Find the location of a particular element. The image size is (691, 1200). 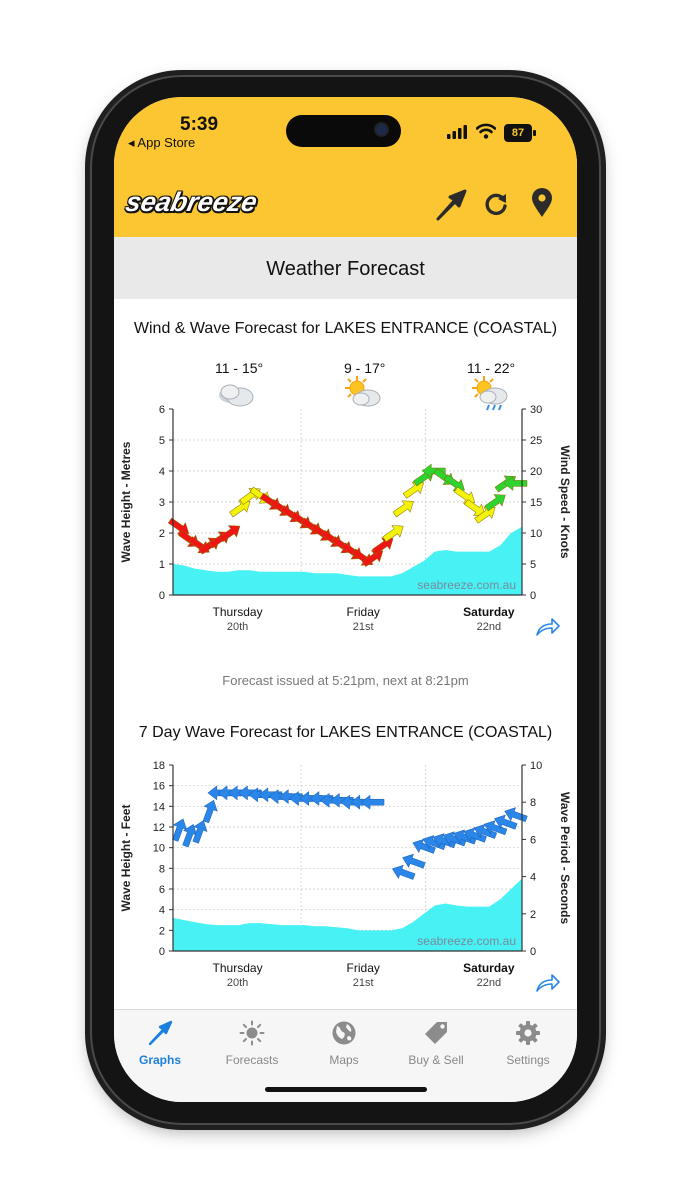

silent-switch is located at coordinates (88, 261).